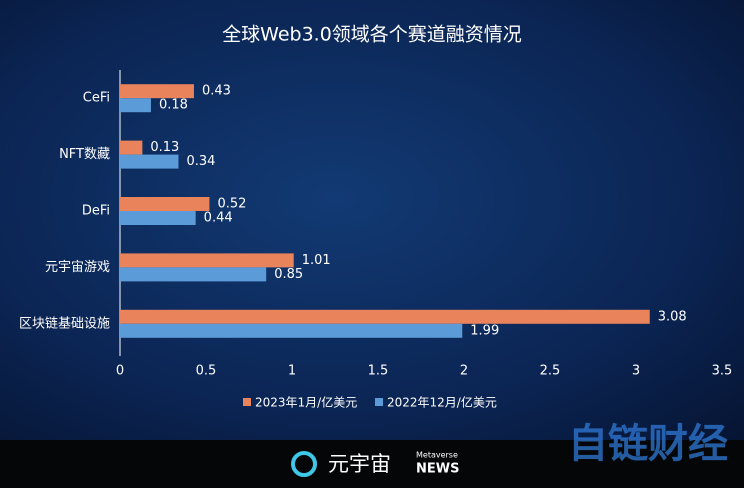  Describe the element at coordinates (372, 35) in the screenshot. I see `chart-title: 全球Web3.0领域各个赛道融资情况` at that location.